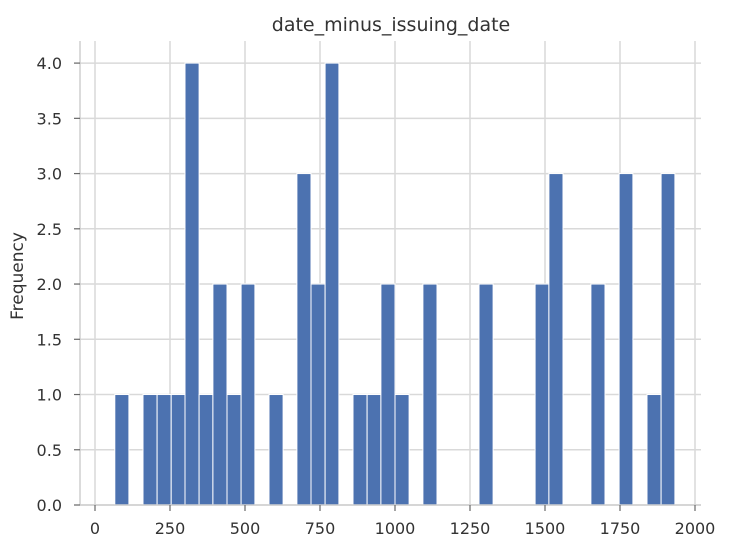 This screenshot has height=551, width=737. What do you see at coordinates (49, 450) in the screenshot?
I see `y-tick-label: 0.5` at bounding box center [49, 450].